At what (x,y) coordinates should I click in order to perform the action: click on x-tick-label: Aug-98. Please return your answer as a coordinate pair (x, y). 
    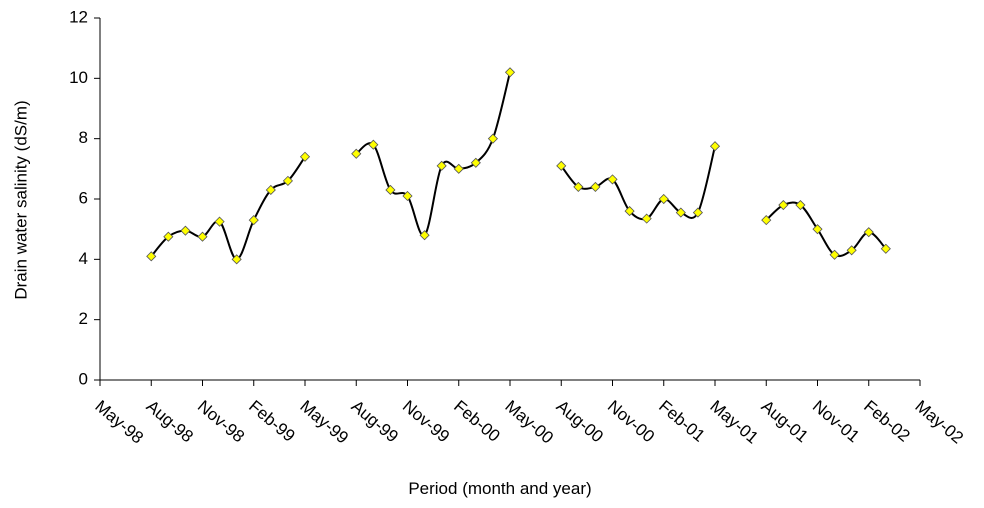
    Looking at the image, I should click on (170, 422).